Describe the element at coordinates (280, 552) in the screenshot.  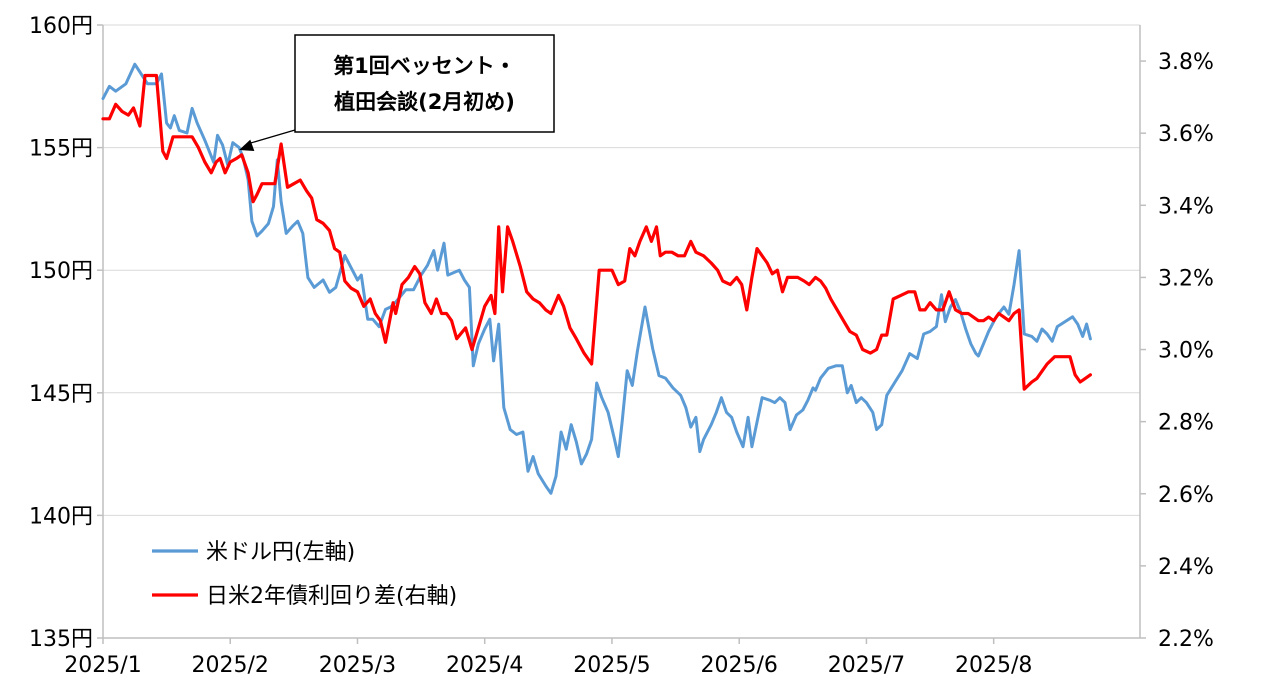
I see `legend-label: 米ドル円(左軸)` at that location.